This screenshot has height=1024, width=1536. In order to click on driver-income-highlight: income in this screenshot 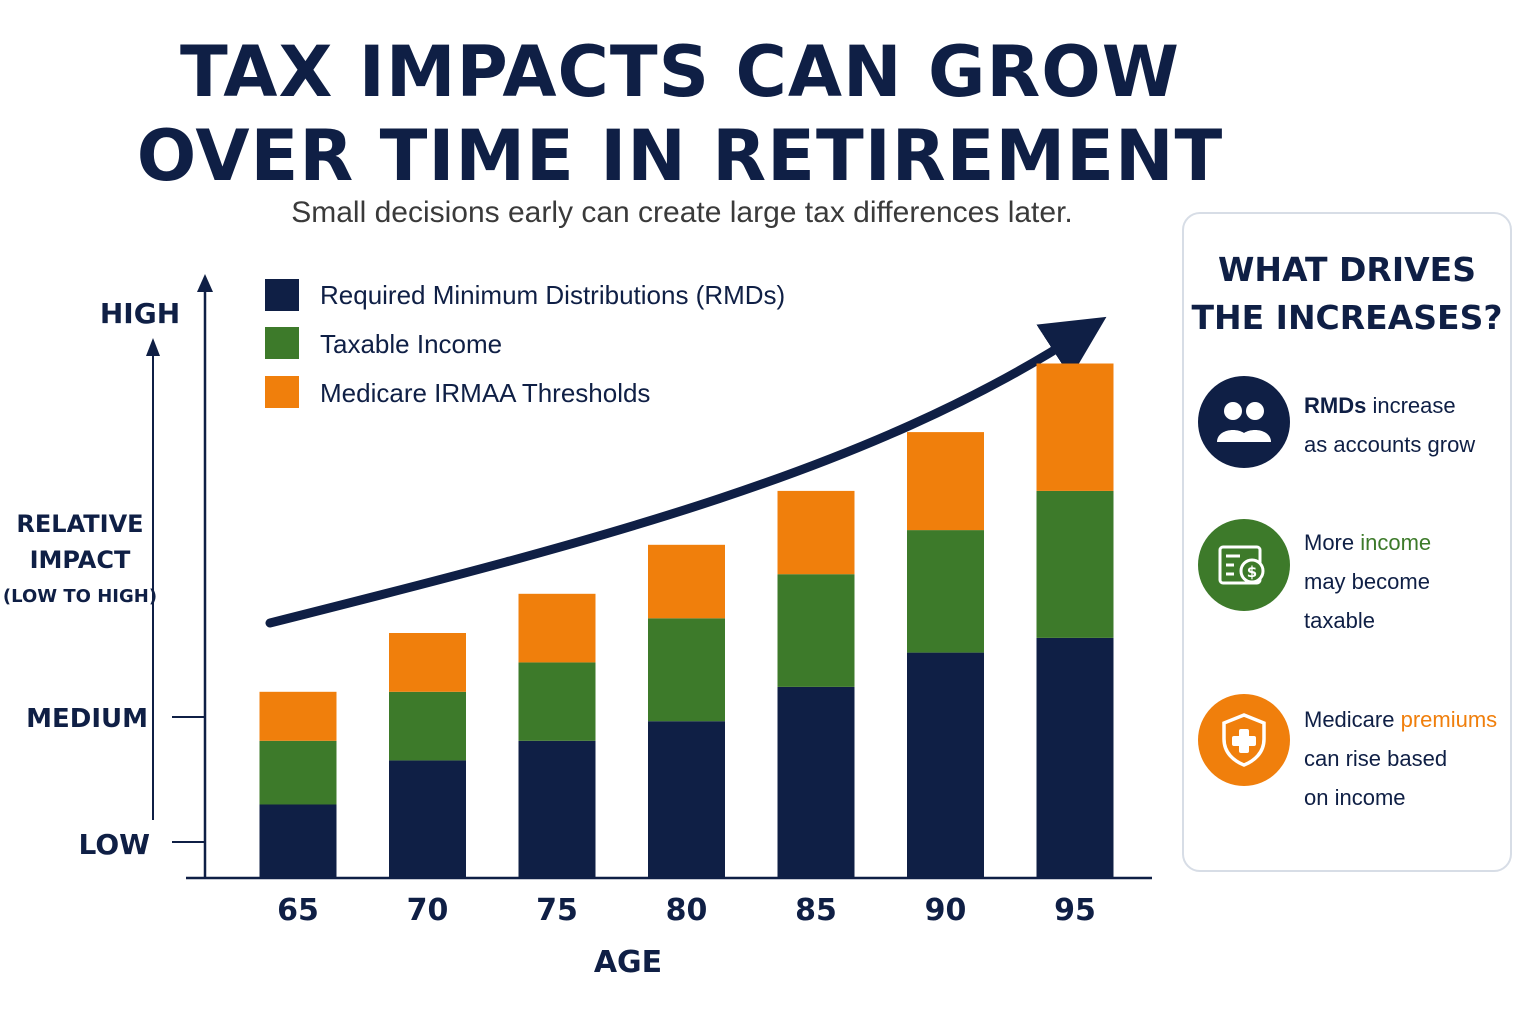, I will do `click(1396, 542)`.